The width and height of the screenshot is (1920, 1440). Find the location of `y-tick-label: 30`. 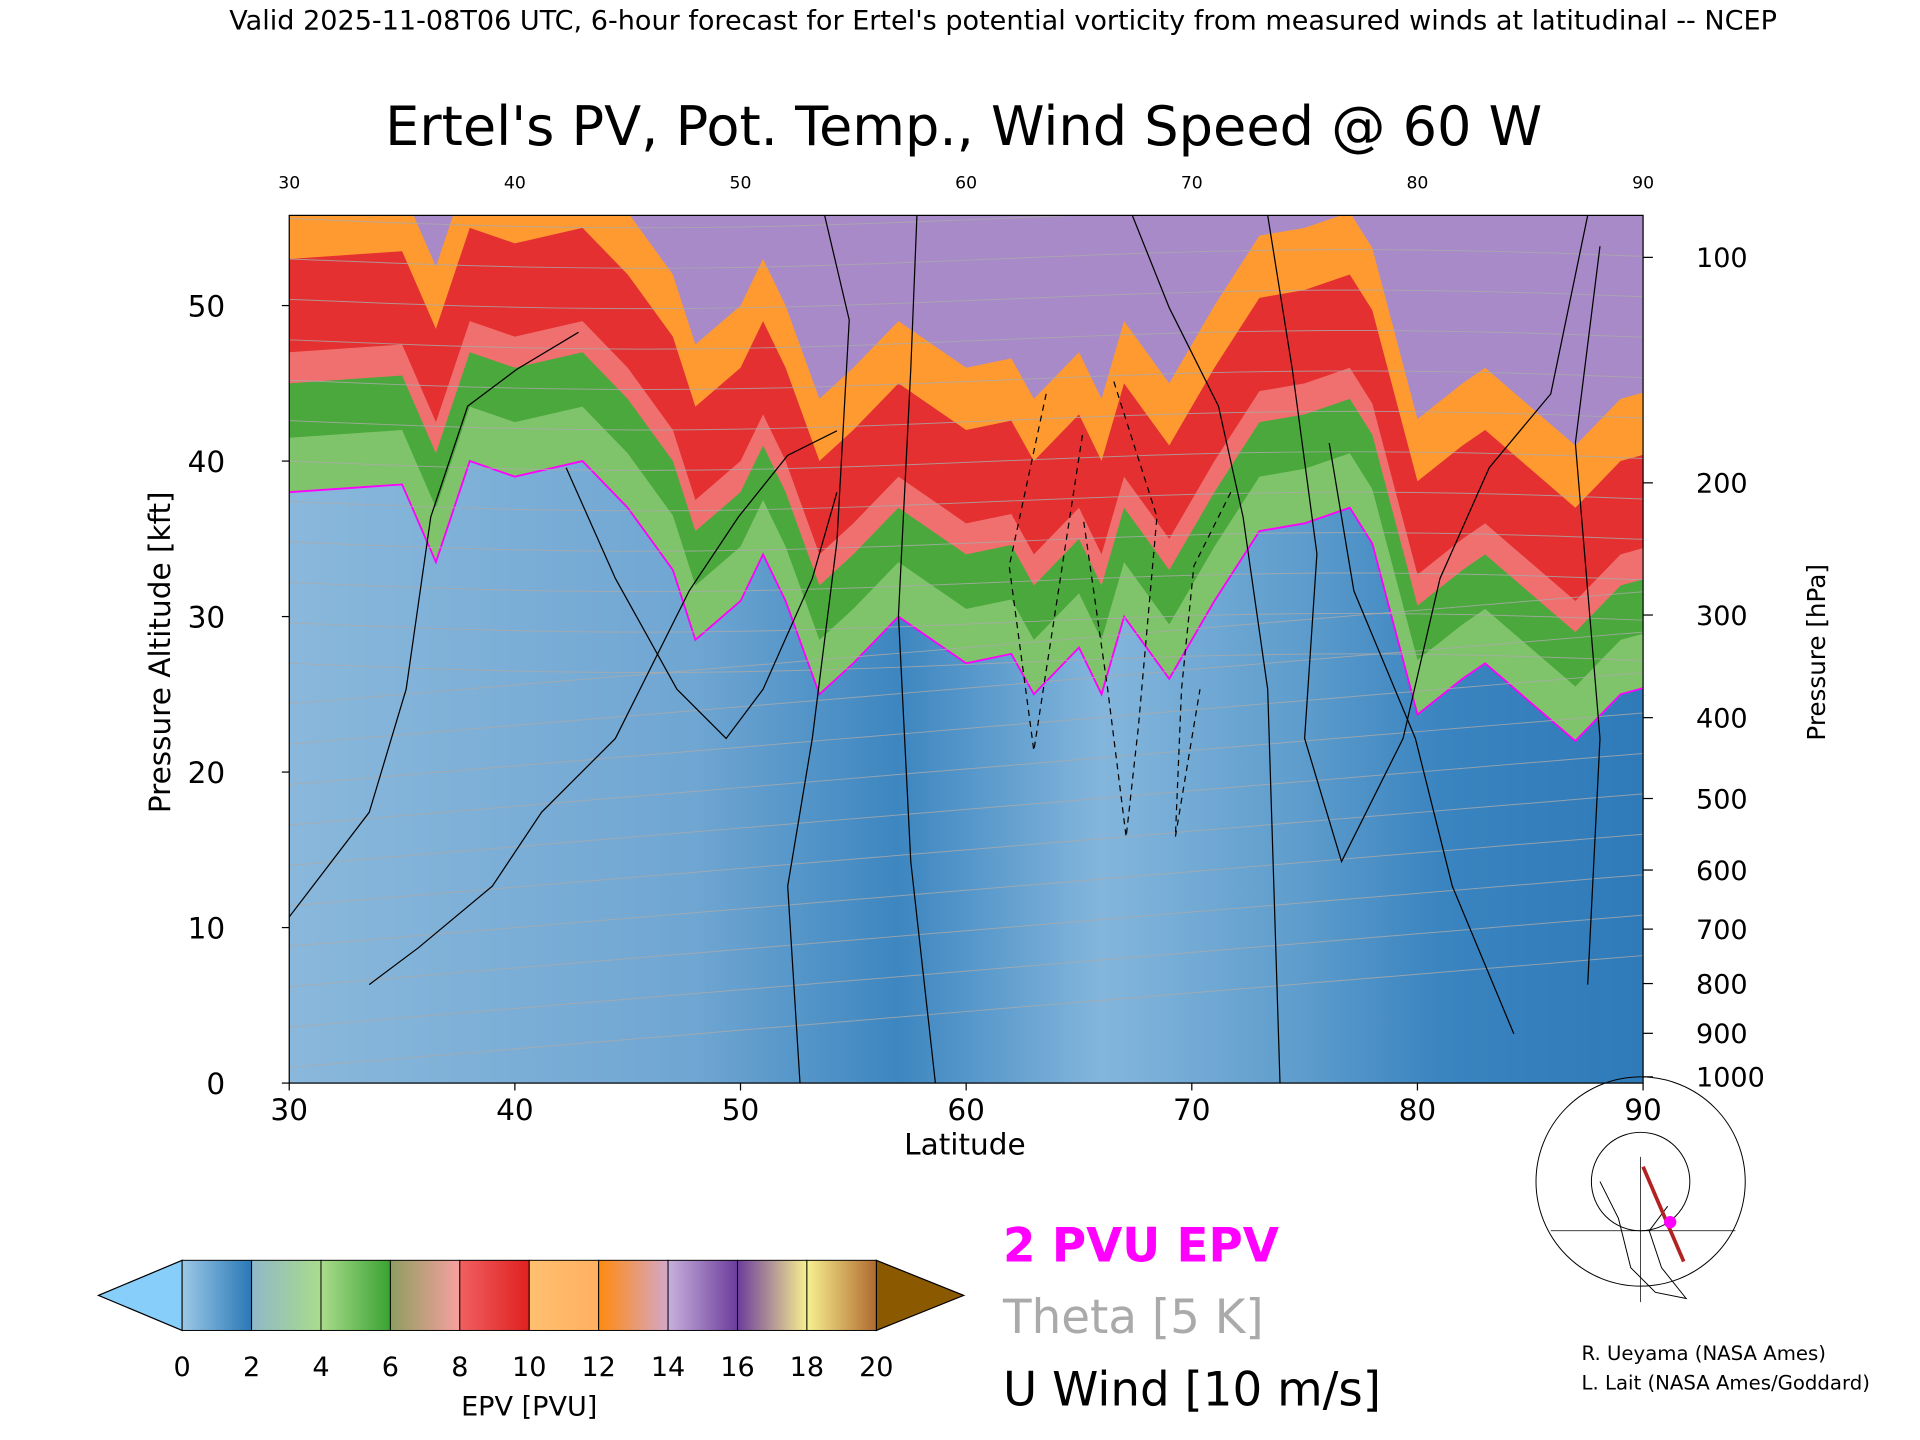

y-tick-label: 30 is located at coordinates (207, 618).